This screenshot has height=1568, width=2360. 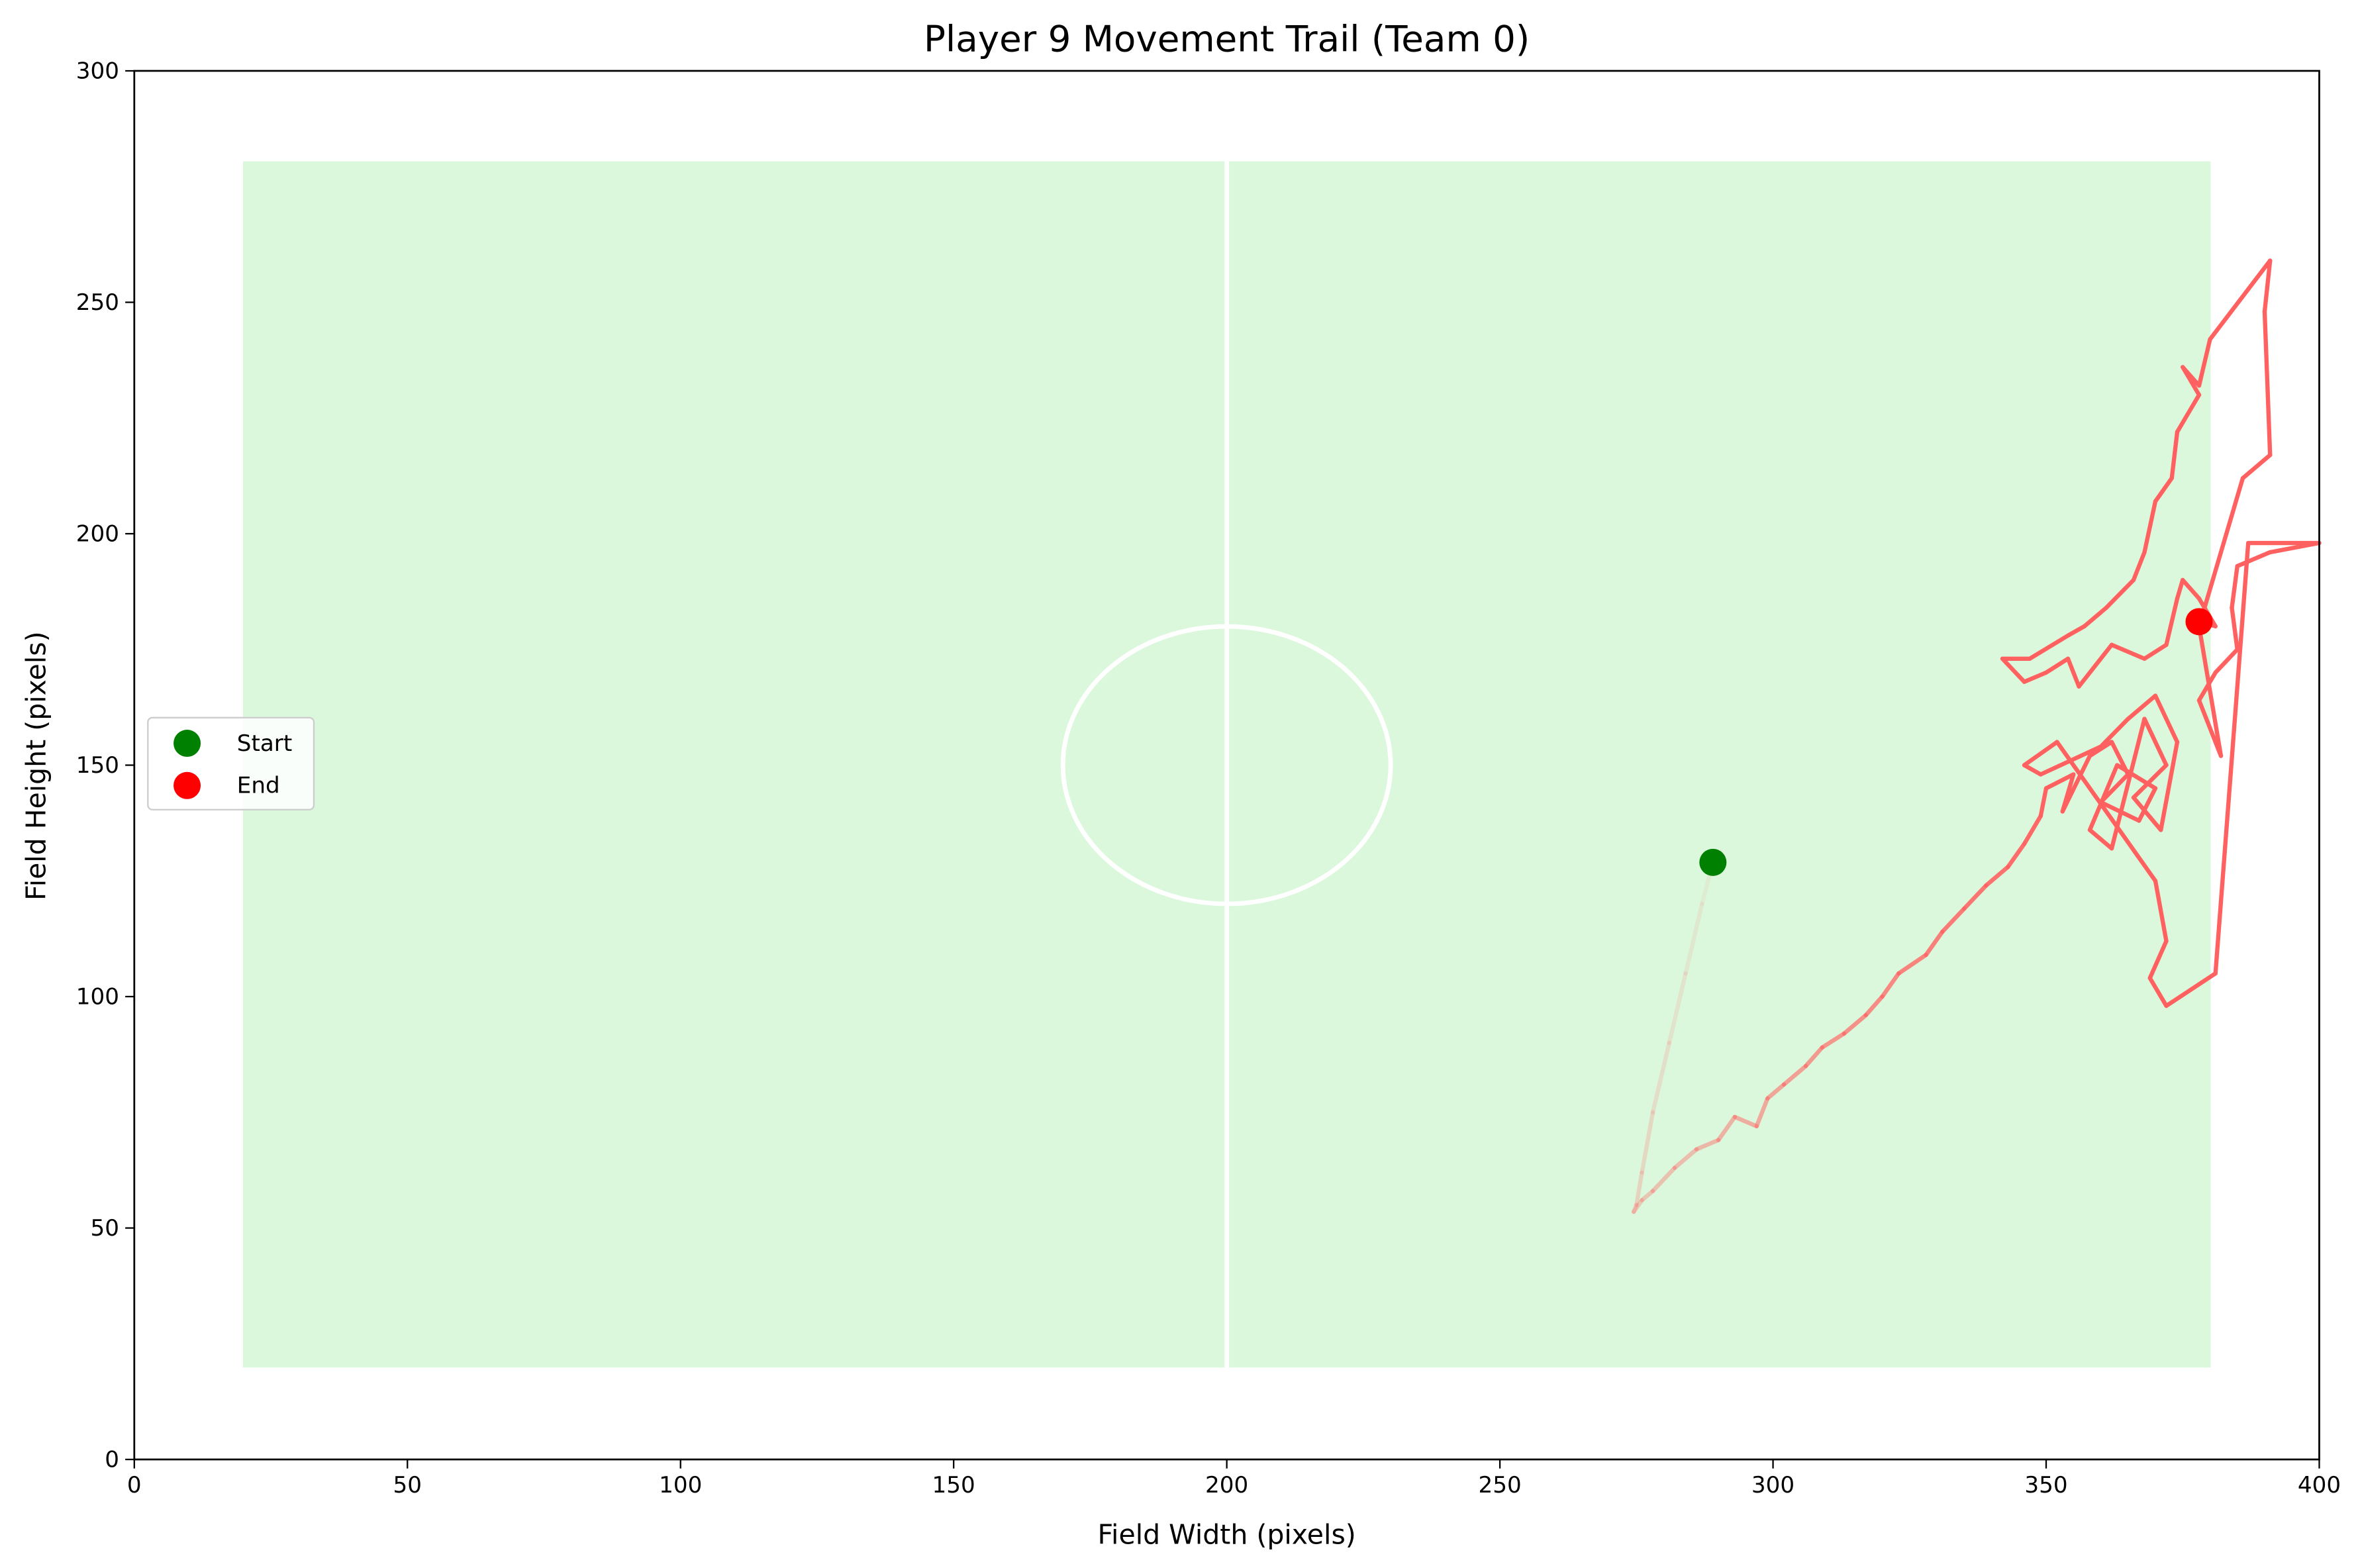 What do you see at coordinates (2045, 1485) in the screenshot?
I see `x-tick-label: 350` at bounding box center [2045, 1485].